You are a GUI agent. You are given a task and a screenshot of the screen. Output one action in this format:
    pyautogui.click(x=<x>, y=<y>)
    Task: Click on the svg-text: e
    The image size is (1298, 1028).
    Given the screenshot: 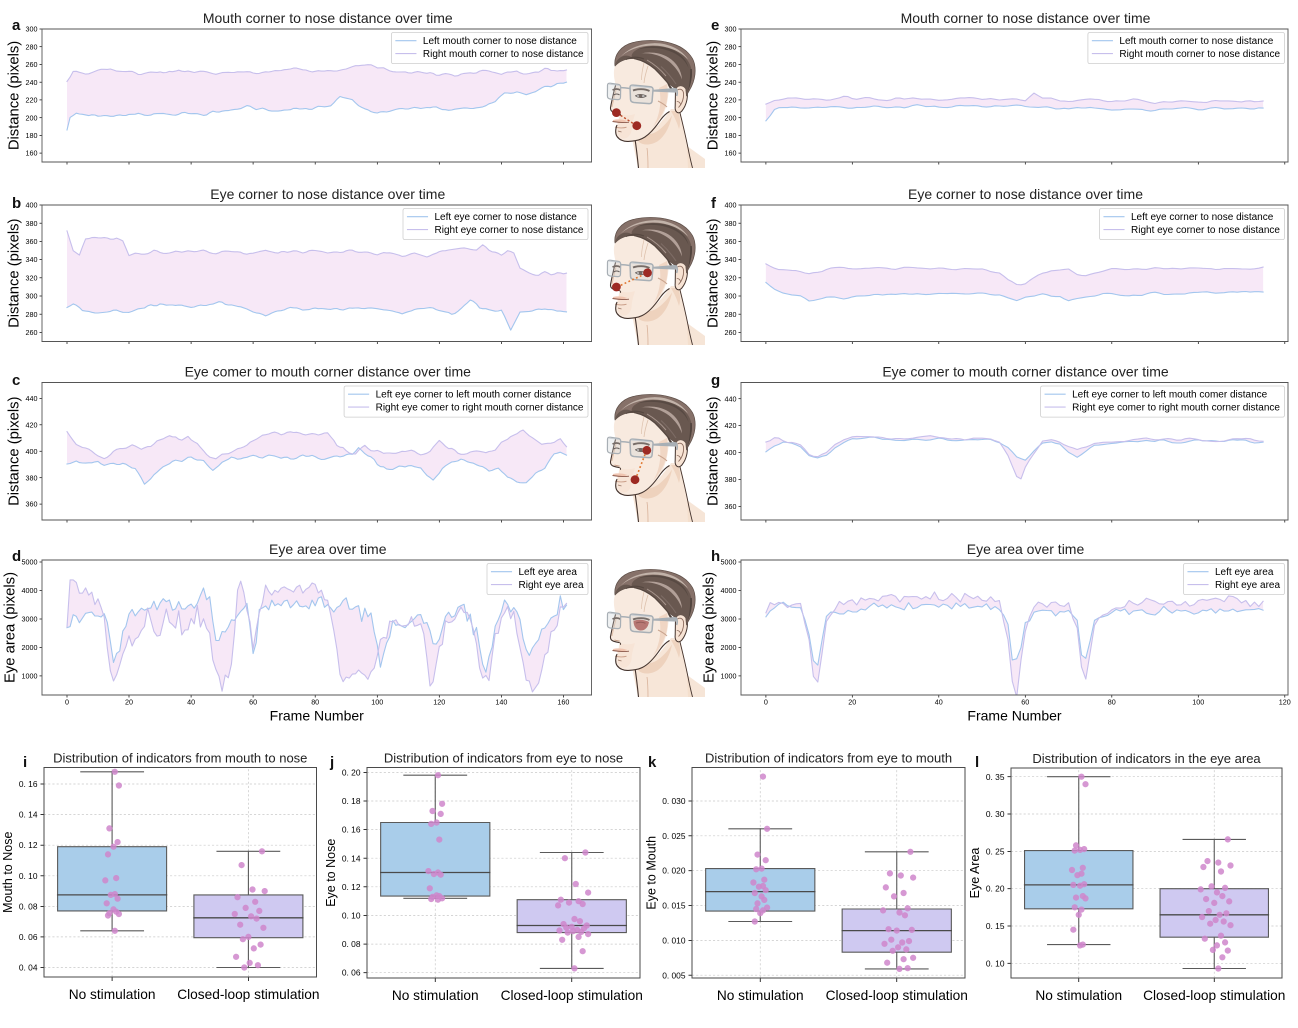 What is the action you would take?
    pyautogui.click(x=715, y=25)
    